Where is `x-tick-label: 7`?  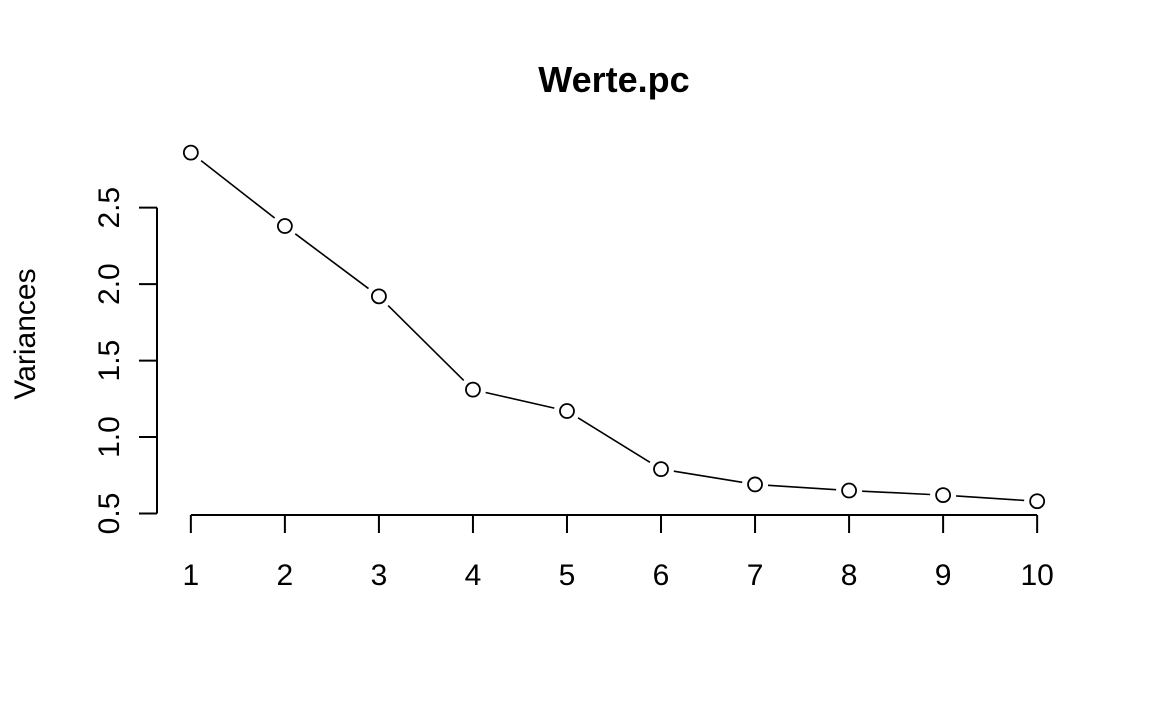 x-tick-label: 7 is located at coordinates (755, 575).